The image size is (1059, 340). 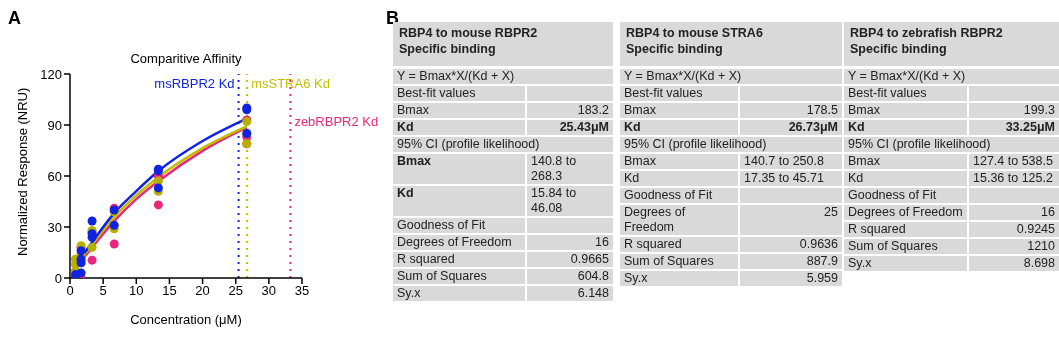 What do you see at coordinates (1014, 127) in the screenshot?
I see `text: 33.25μM` at bounding box center [1014, 127].